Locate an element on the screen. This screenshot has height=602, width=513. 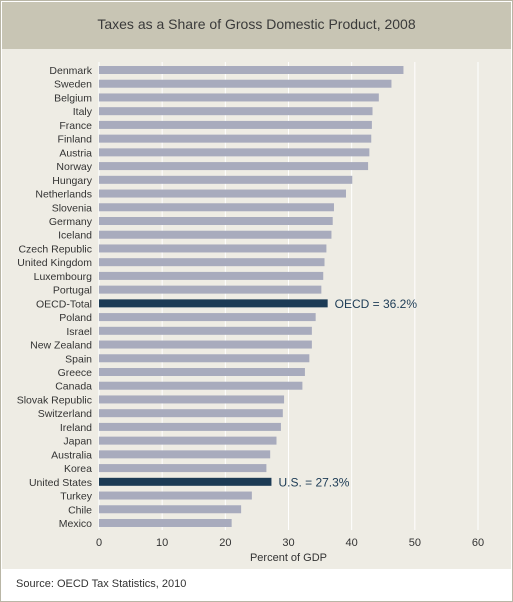
category-label: Korea is located at coordinates (78, 469).